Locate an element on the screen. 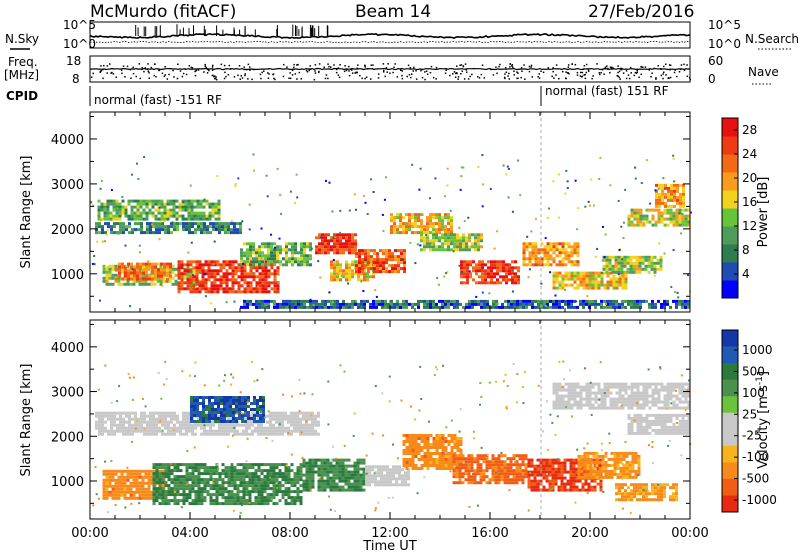 Image resolution: width=800 pixels, height=554 pixels. power-colorbar-frame is located at coordinates (730, 208).